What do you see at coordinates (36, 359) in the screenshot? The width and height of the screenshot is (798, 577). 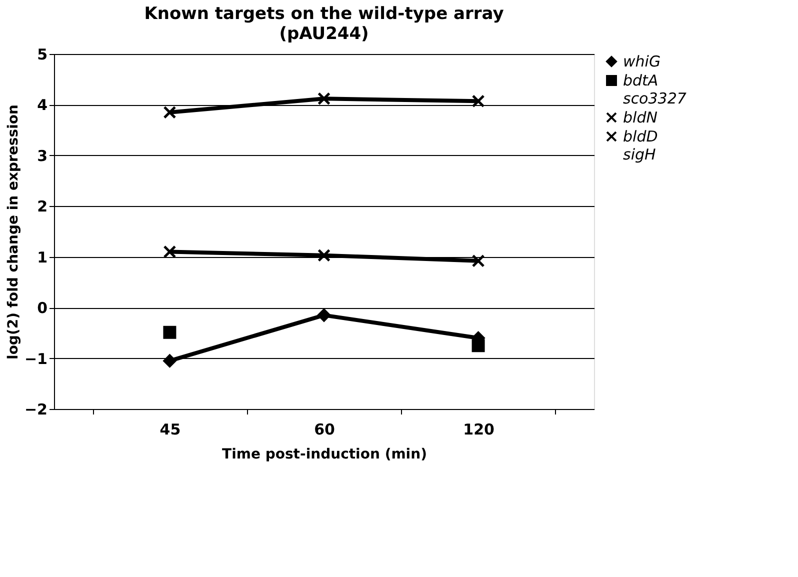 I see `y-tick-label: −1` at bounding box center [36, 359].